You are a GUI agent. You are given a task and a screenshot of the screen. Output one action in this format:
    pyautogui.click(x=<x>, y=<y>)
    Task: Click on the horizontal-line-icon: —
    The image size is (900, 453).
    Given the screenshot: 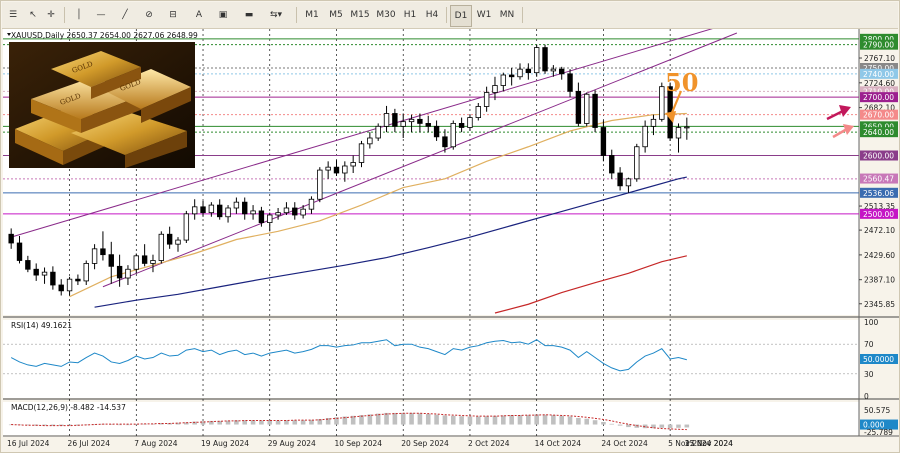 What is the action you would take?
    pyautogui.click(x=101, y=15)
    